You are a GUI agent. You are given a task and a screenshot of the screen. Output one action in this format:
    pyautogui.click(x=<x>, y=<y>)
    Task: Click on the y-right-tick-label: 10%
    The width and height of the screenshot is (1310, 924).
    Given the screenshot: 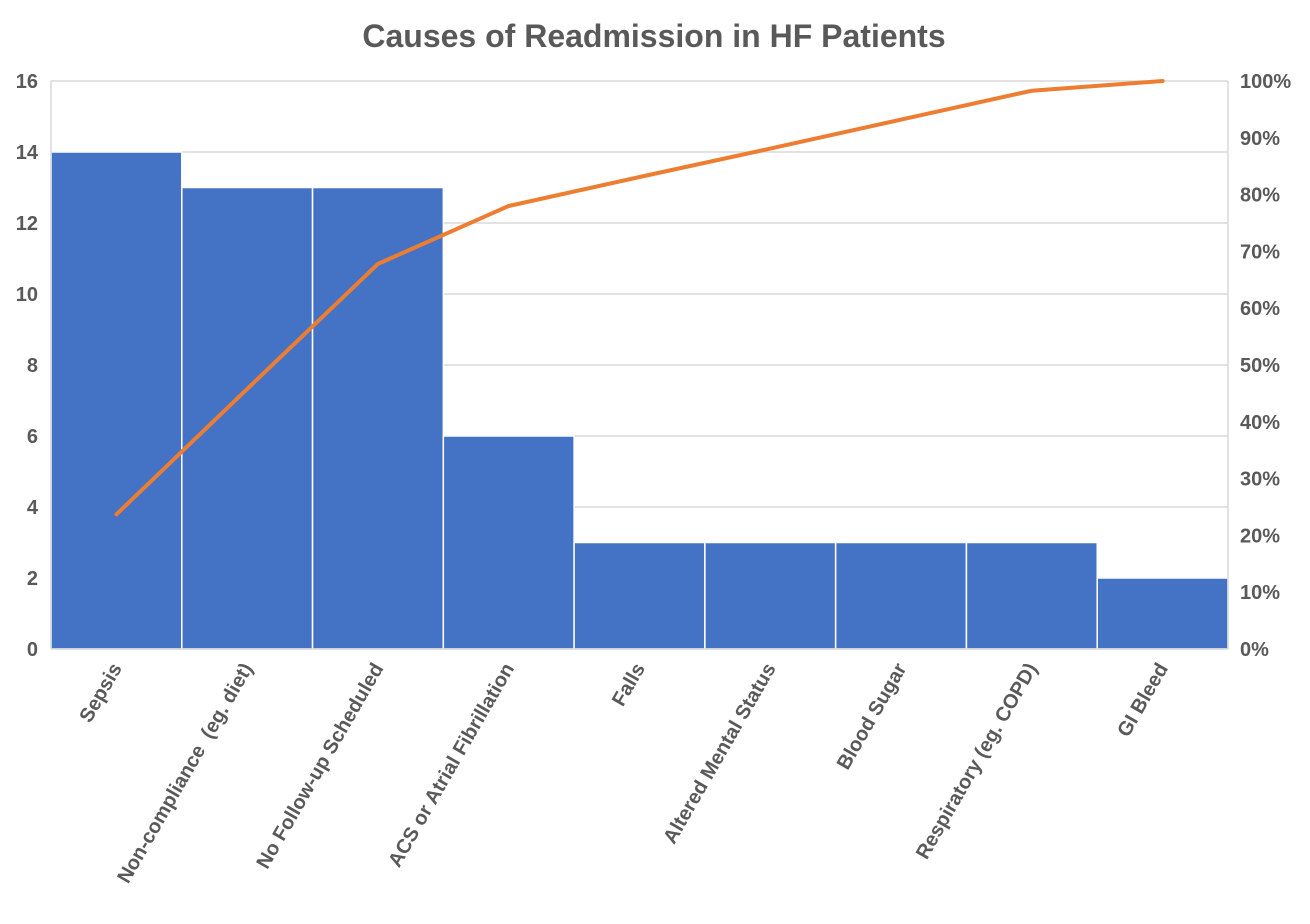 What is the action you would take?
    pyautogui.click(x=1260, y=593)
    